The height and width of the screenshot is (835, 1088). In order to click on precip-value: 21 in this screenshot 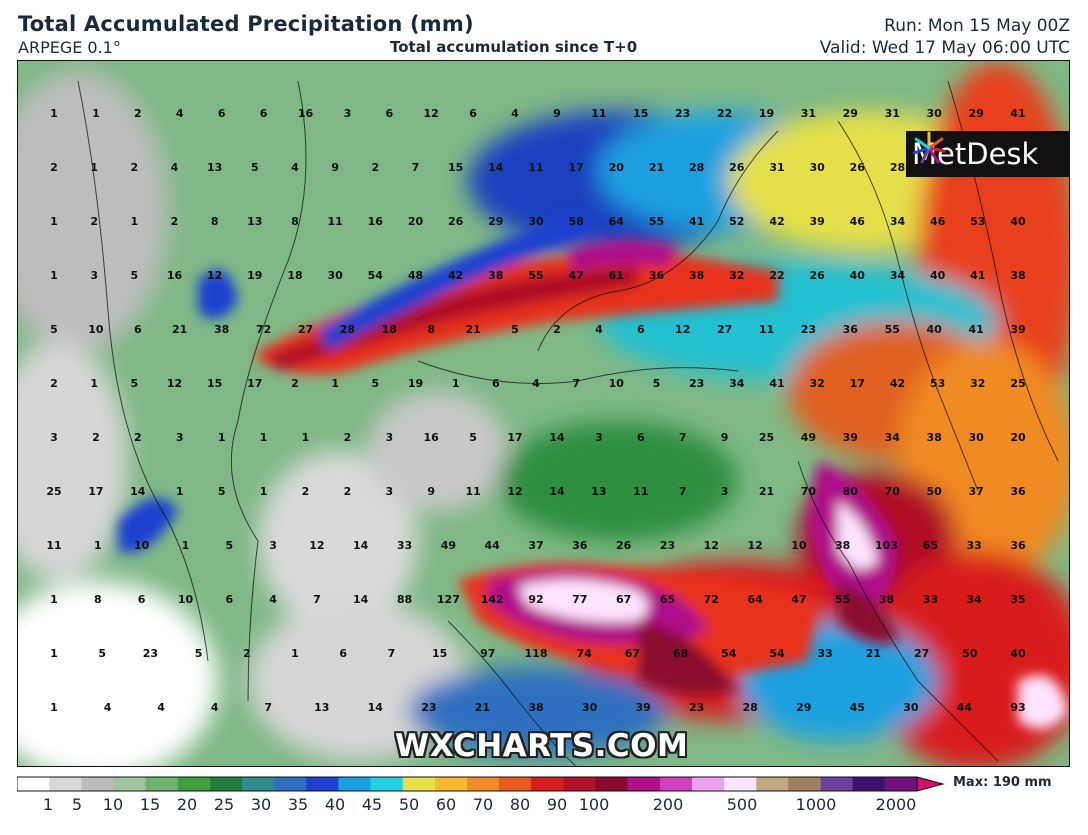, I will do `click(179, 329)`.